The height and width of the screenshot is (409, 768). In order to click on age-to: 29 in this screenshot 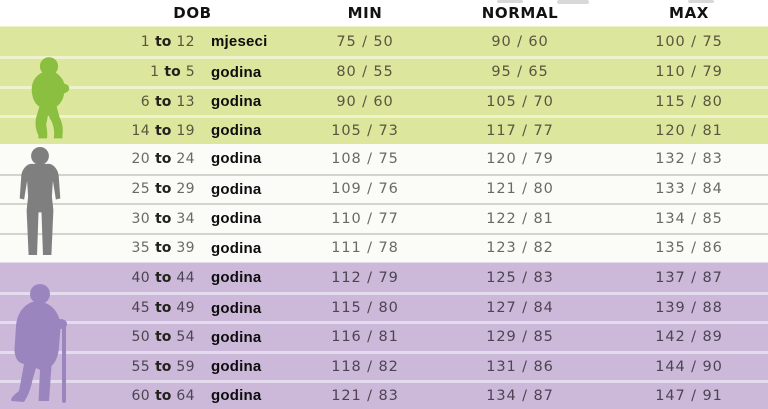, I will do `click(185, 189)`.